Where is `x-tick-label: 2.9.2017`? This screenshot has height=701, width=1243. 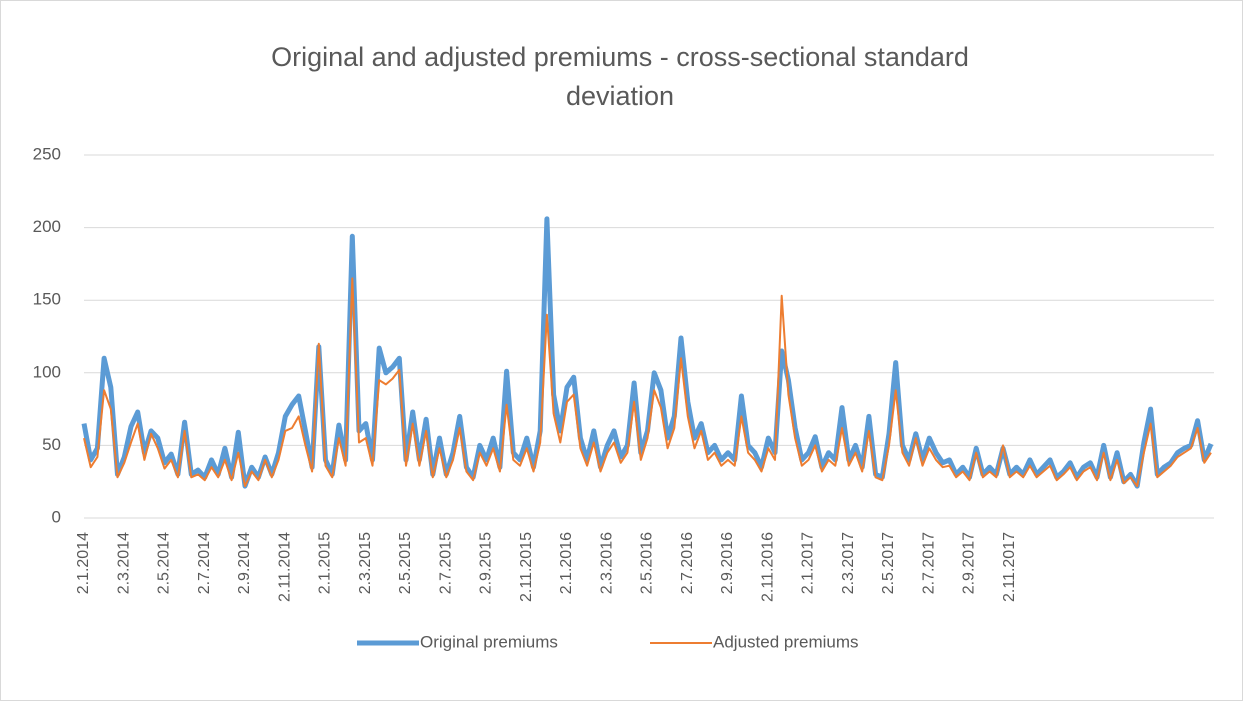
x-tick-label: 2.9.2017 is located at coordinates (969, 563).